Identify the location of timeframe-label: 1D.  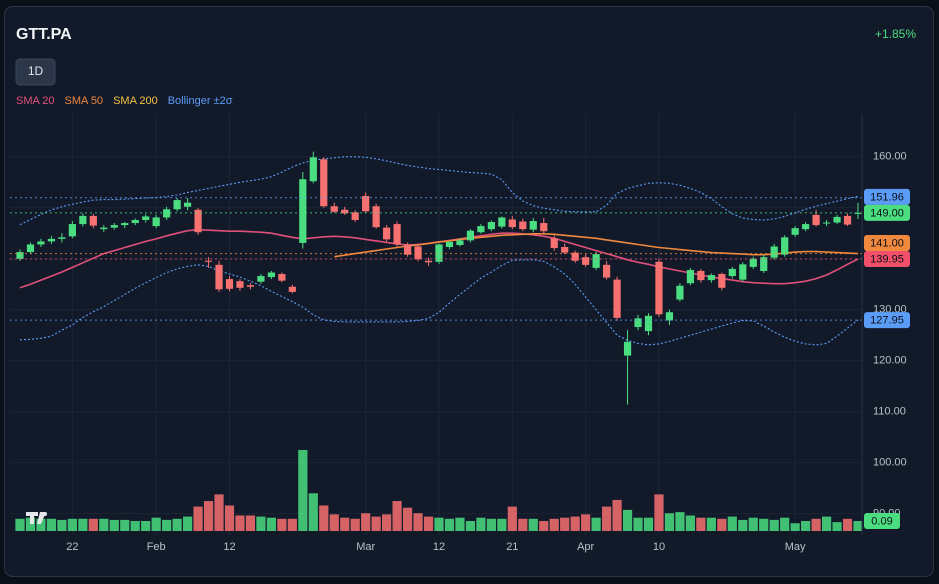
(36, 71).